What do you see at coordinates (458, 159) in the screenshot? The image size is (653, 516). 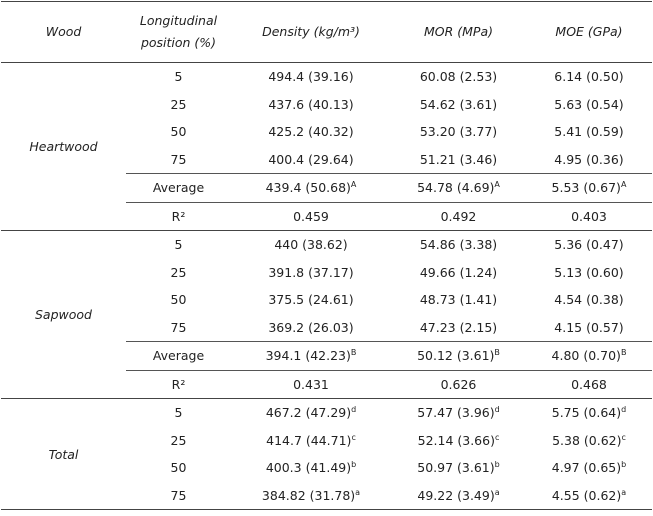 I see `table-cell: 51.21 (3.46)` at bounding box center [458, 159].